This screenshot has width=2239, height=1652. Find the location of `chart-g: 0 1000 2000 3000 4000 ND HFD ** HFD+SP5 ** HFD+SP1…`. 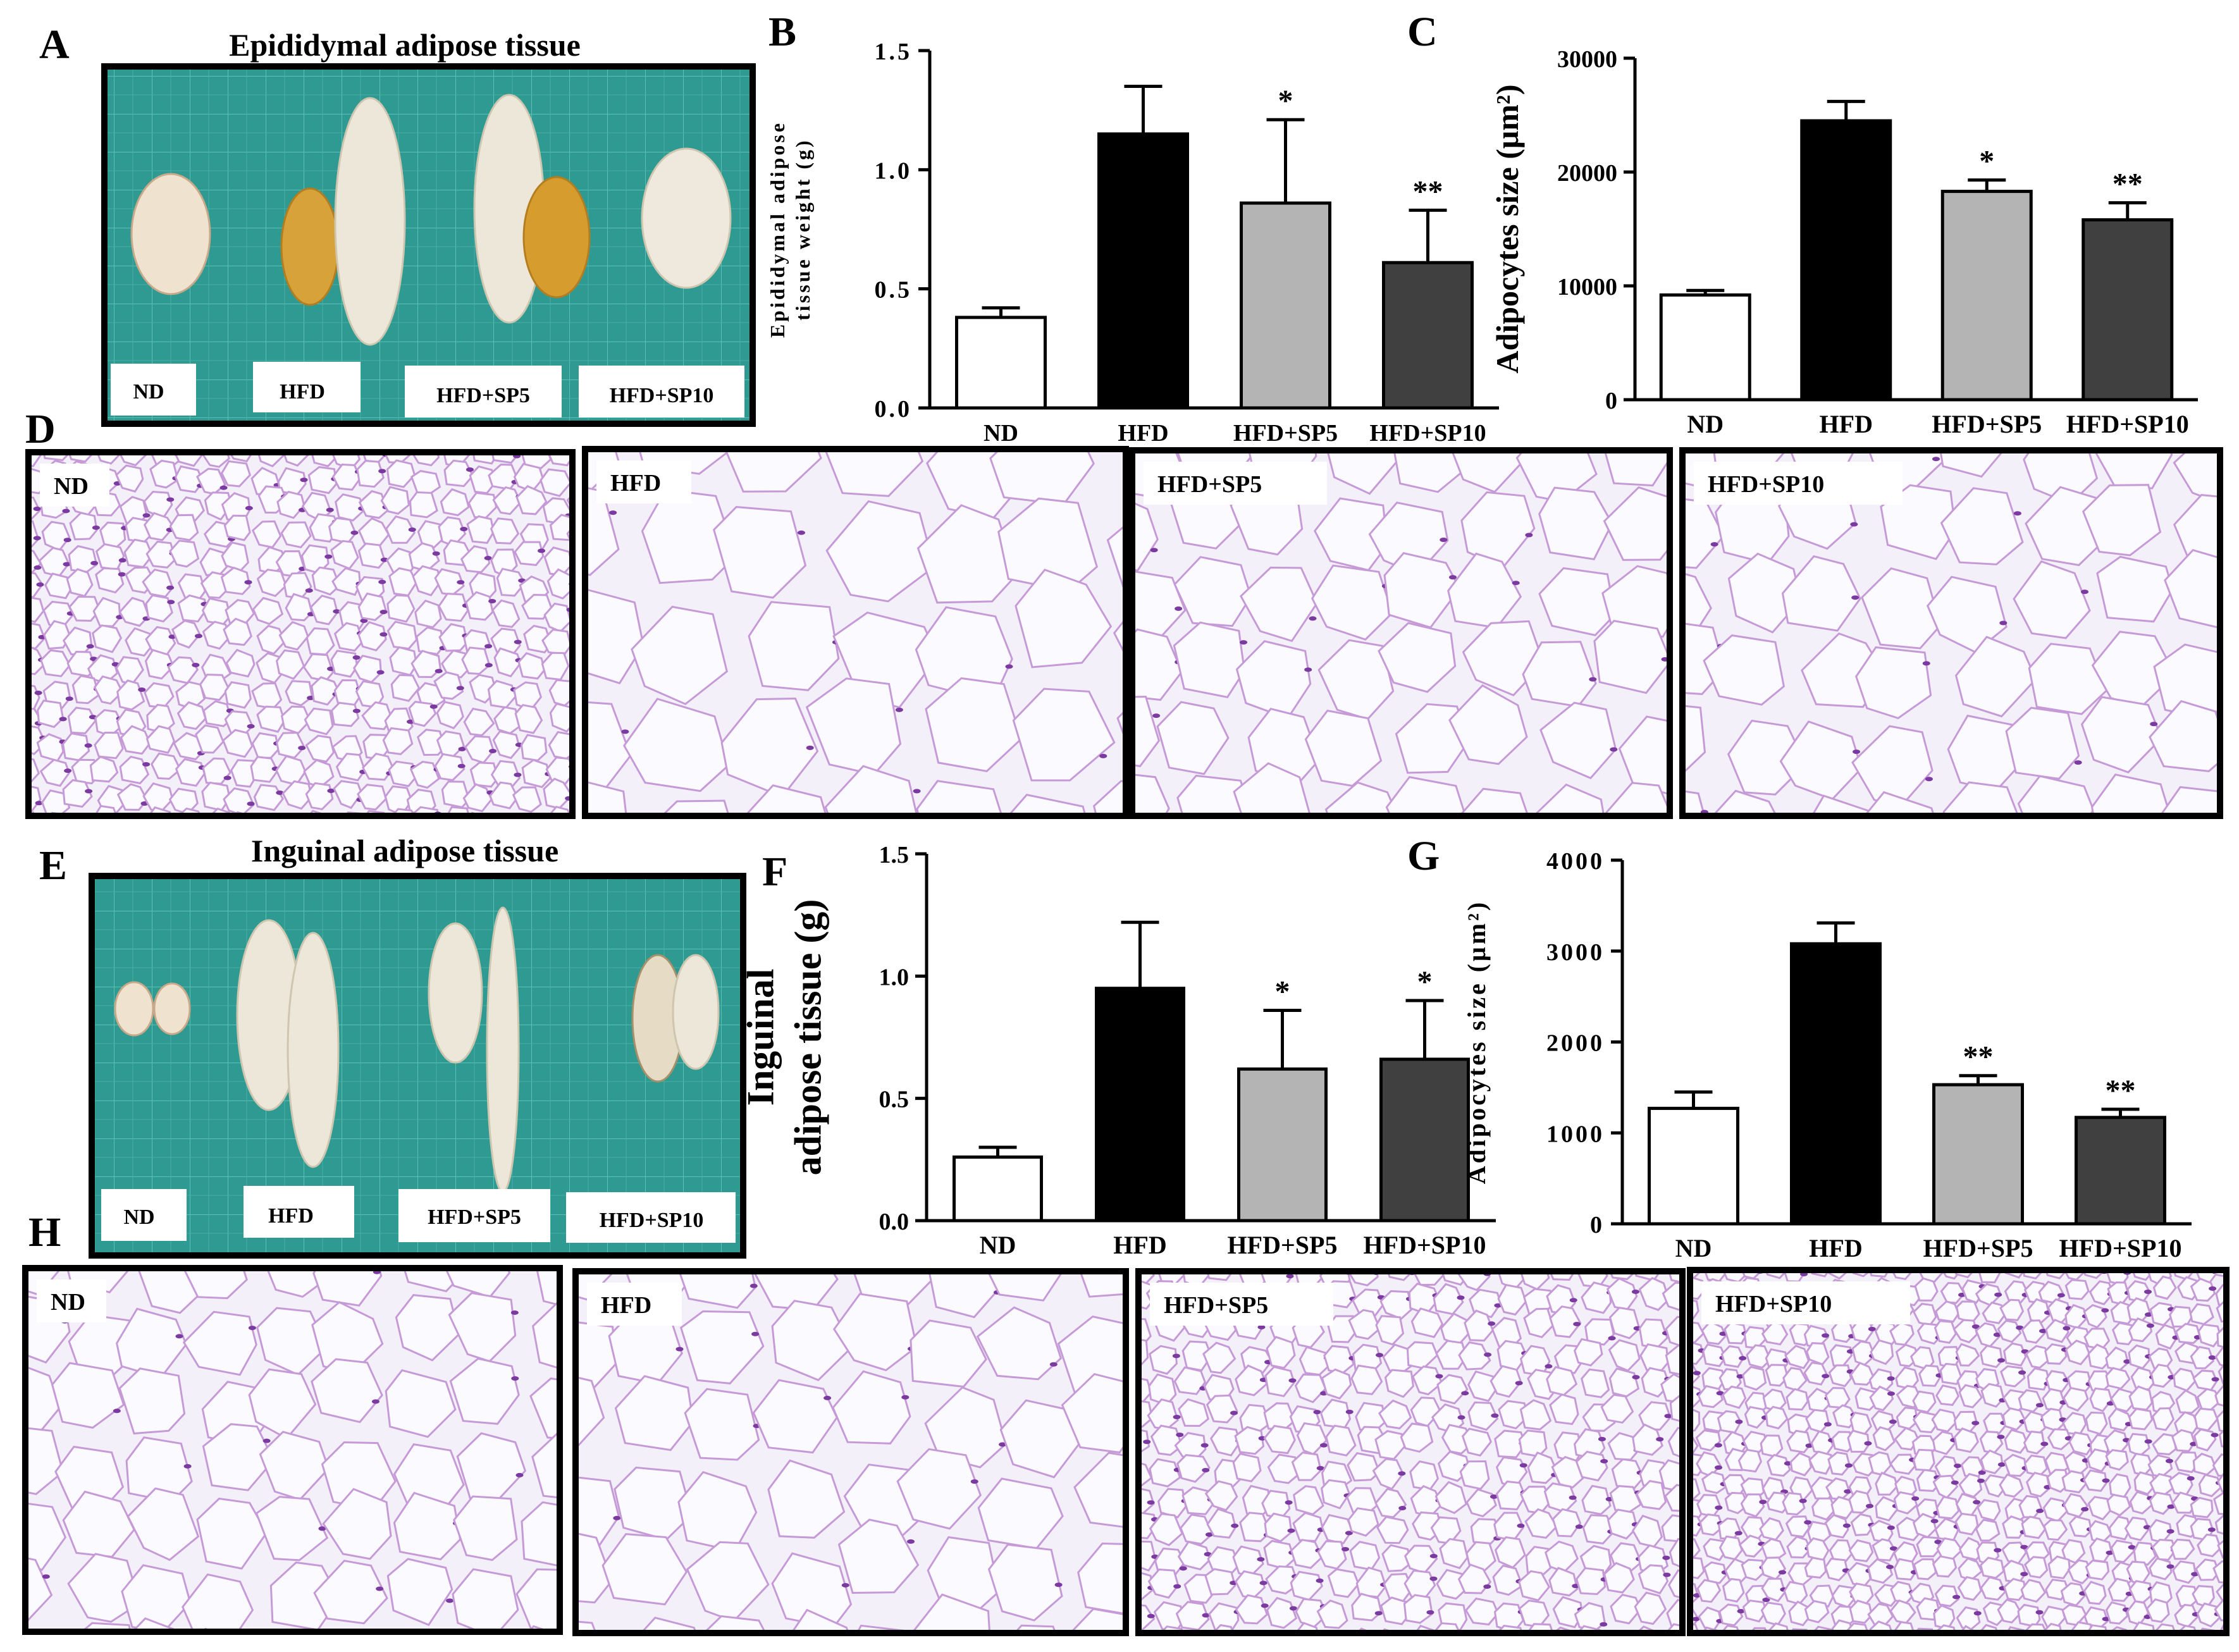

chart-g: 0 1000 2000 3000 4000 ND HFD ** HFD+SP5 ** HFD+SP1… is located at coordinates (1827, 1055).